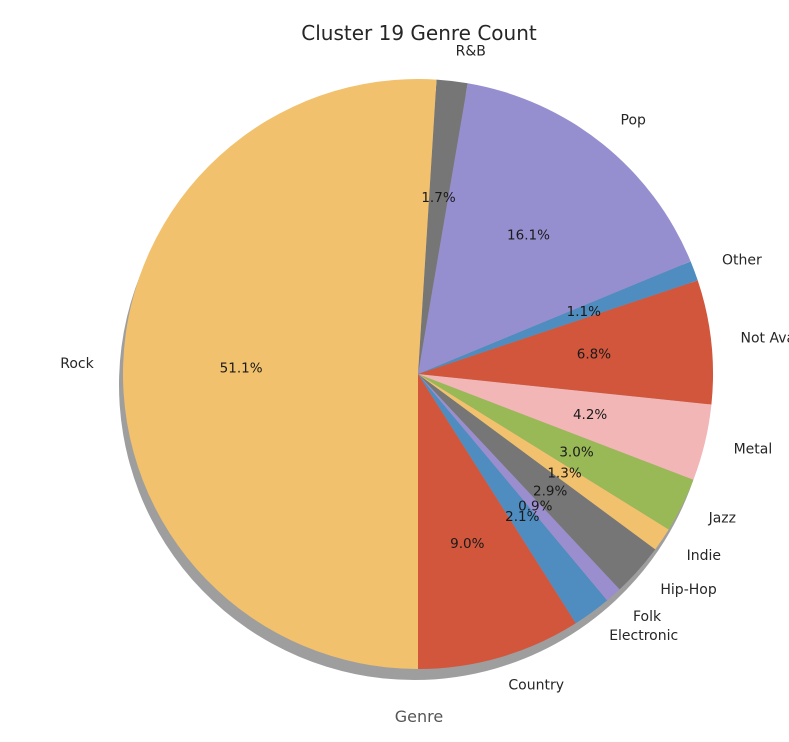  I want to click on category-label-indie: Indie, so click(704, 556).